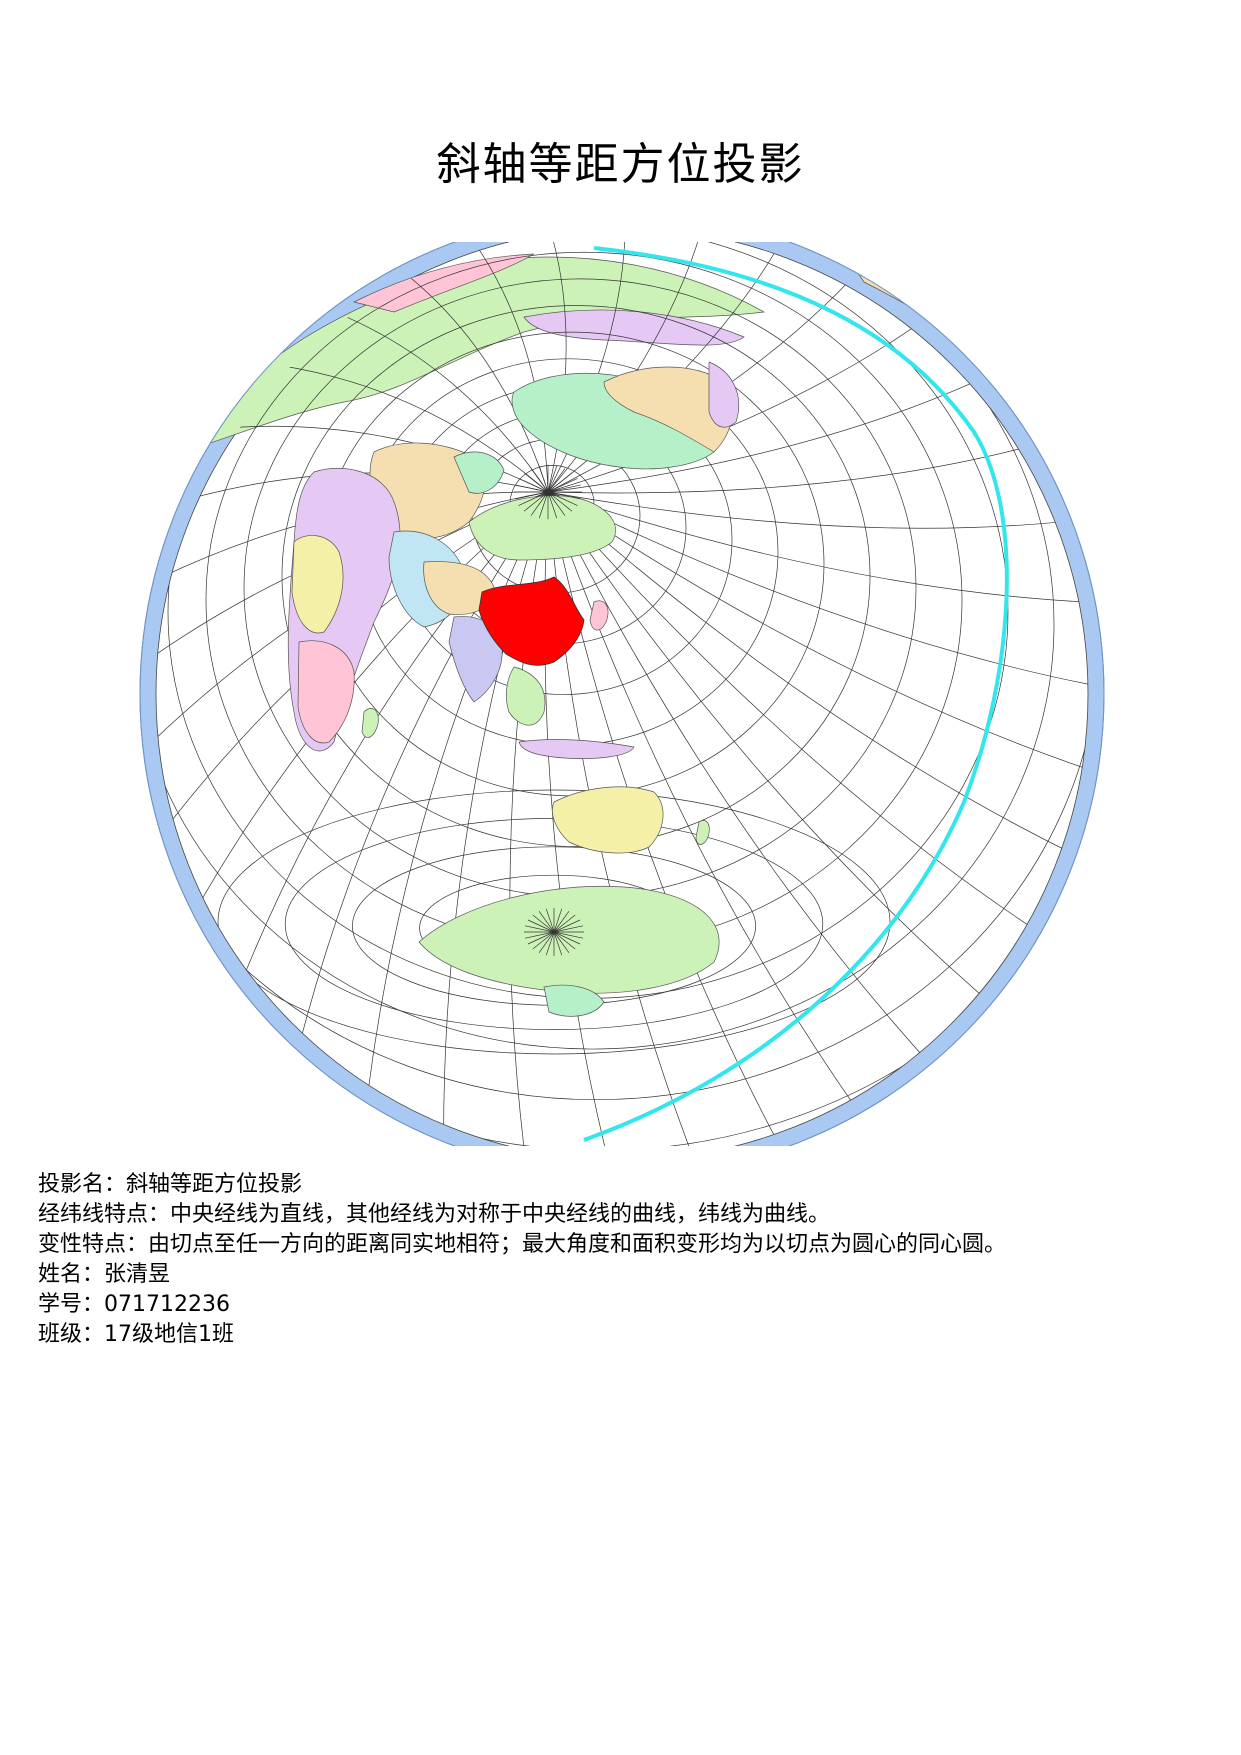  I want to click on parallel-line, so click(554, 922).